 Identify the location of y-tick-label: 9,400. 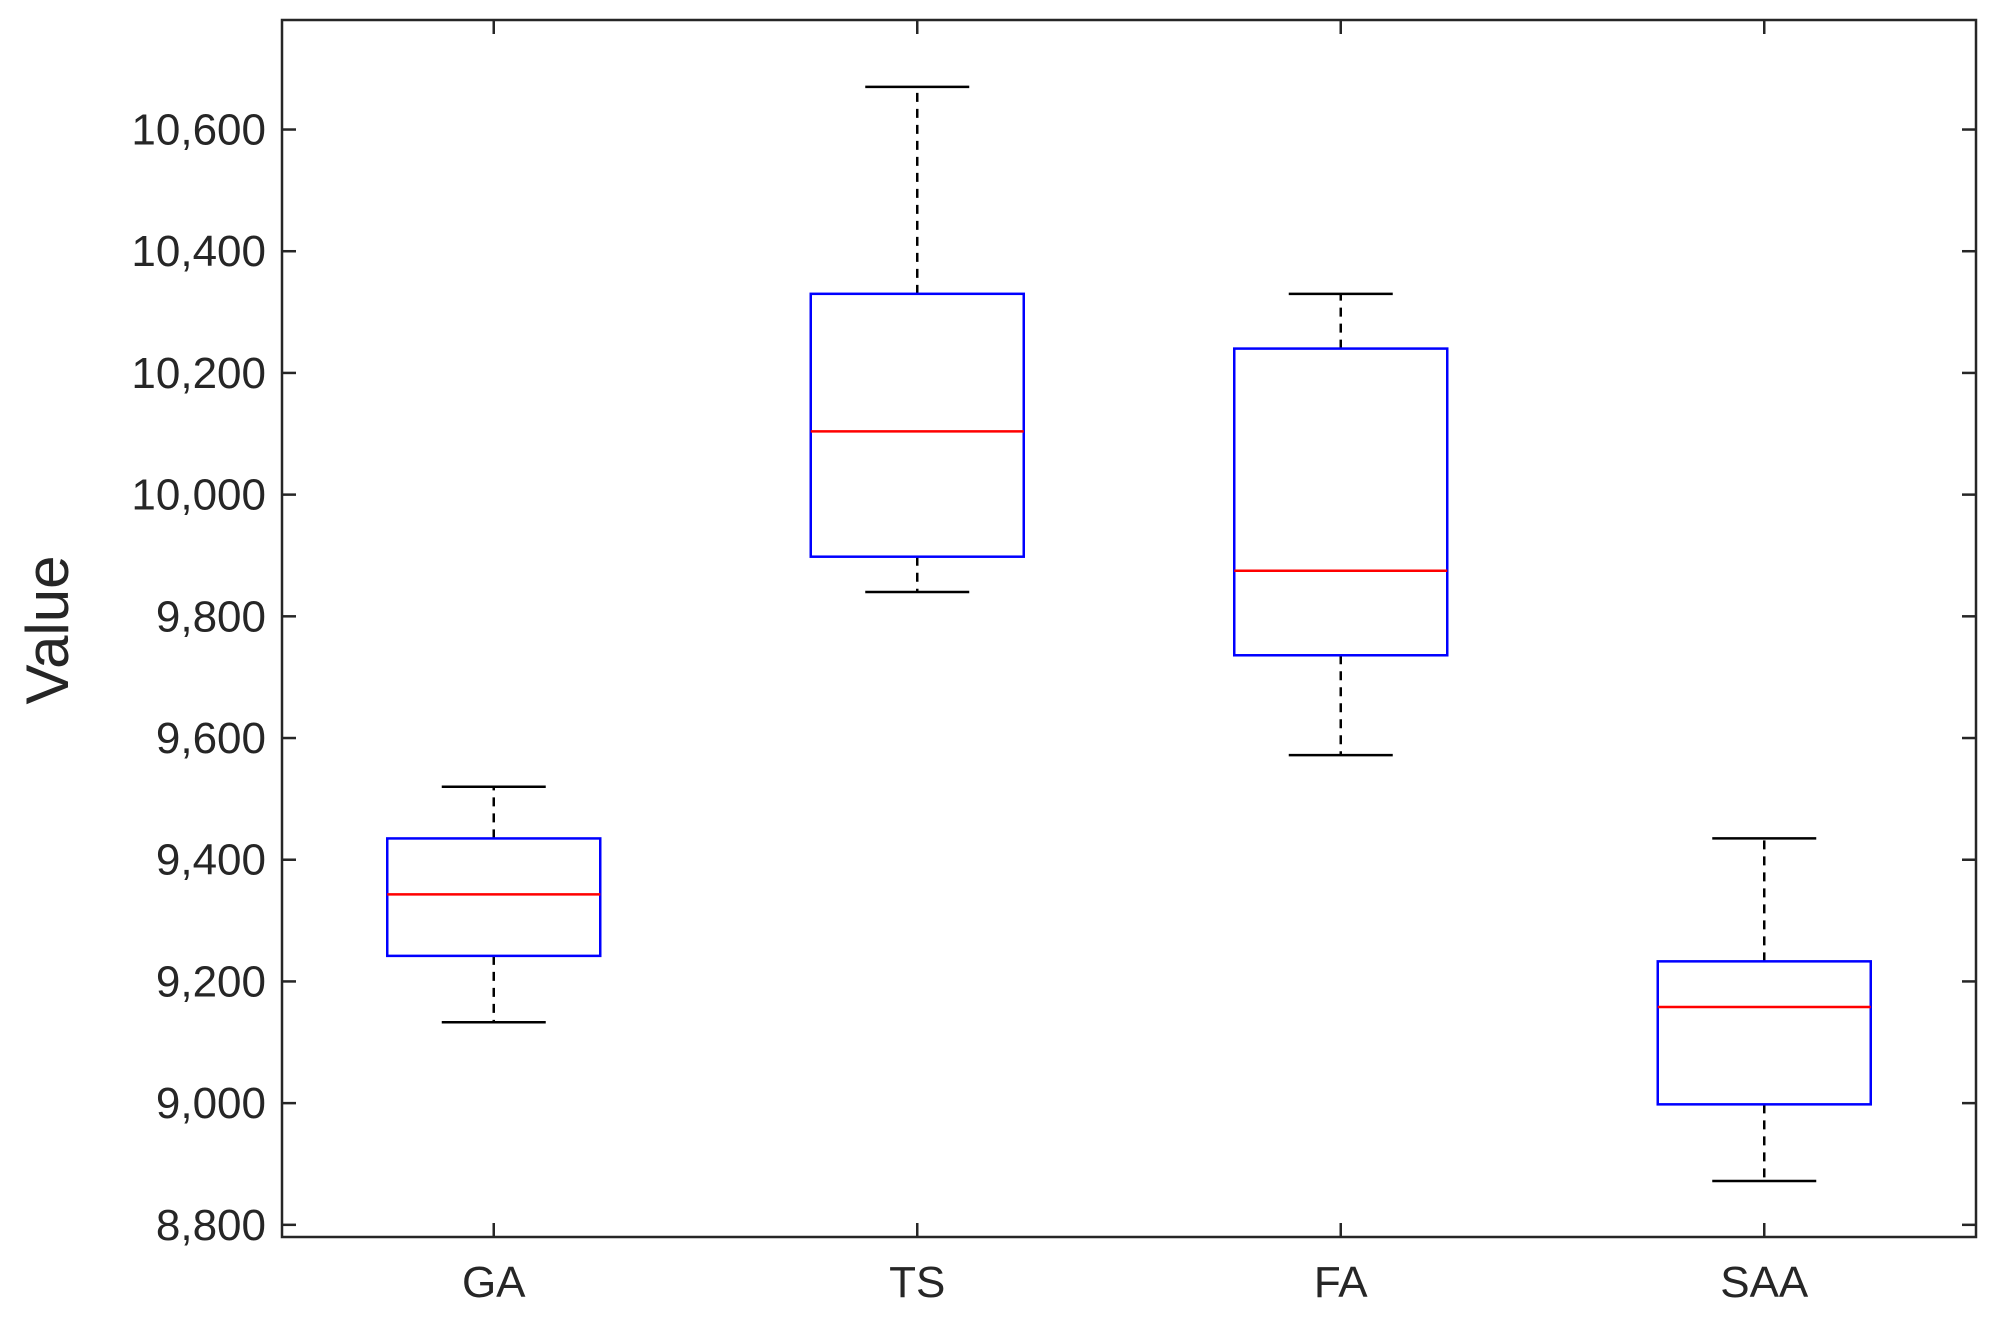
(211, 860).